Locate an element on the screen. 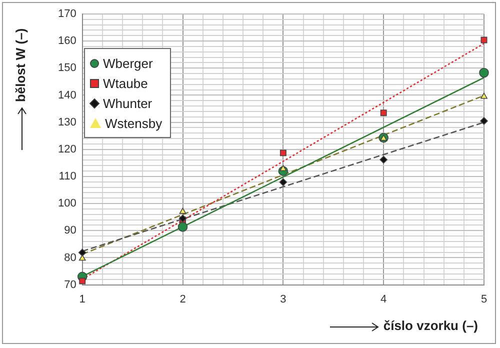  y-tick-label: 80 is located at coordinates (70, 258).